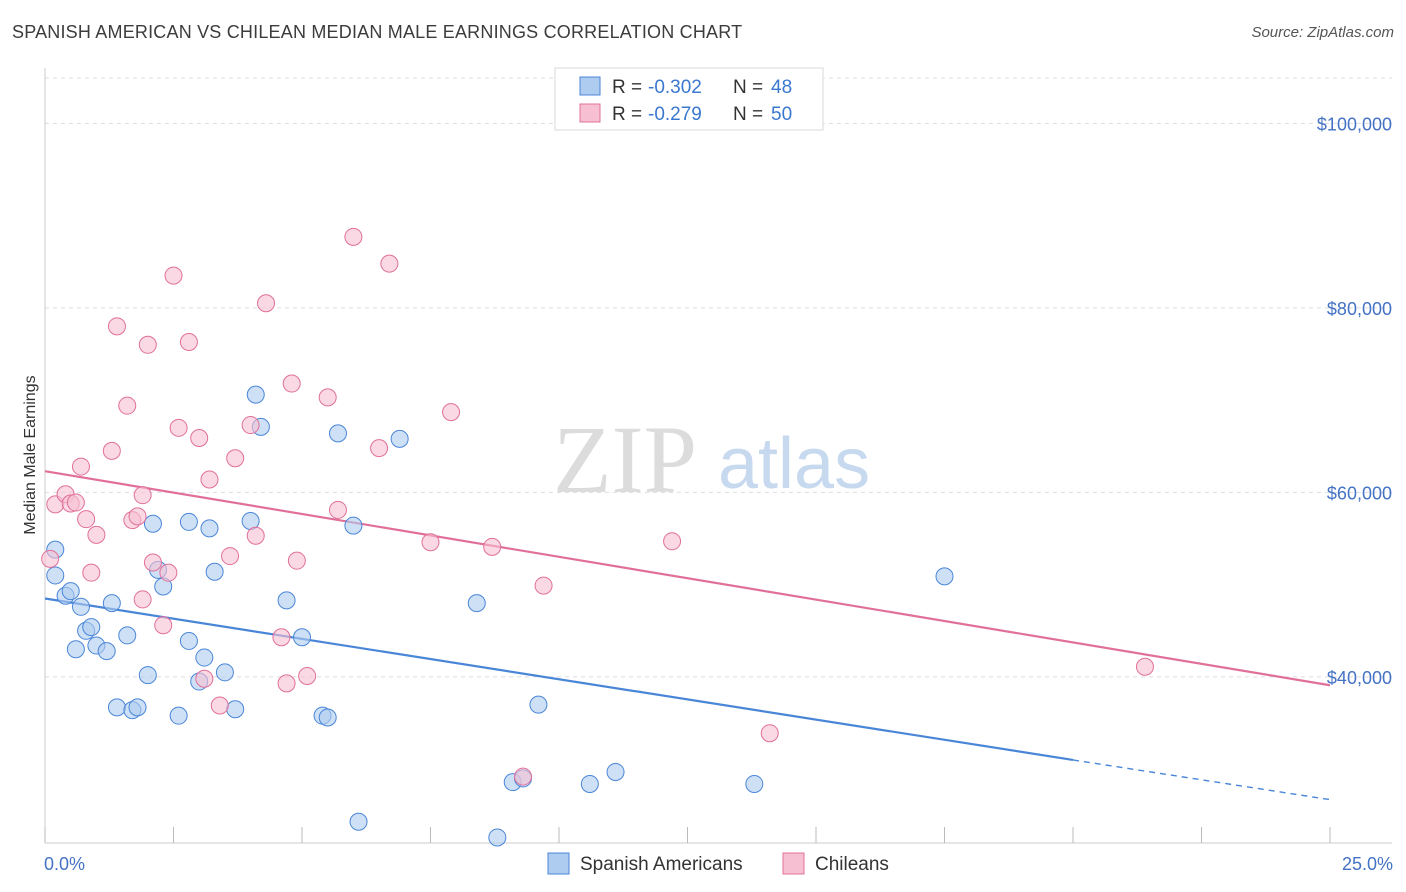  I want to click on r-value: -0.279, so click(675, 114).